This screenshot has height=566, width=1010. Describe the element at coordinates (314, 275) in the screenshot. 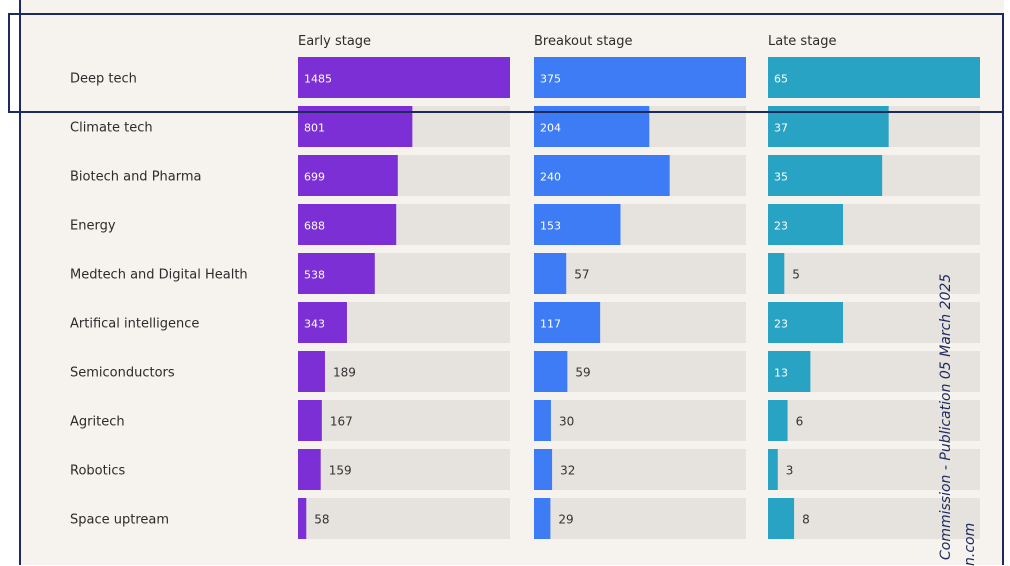

I see `value-label: 538` at that location.